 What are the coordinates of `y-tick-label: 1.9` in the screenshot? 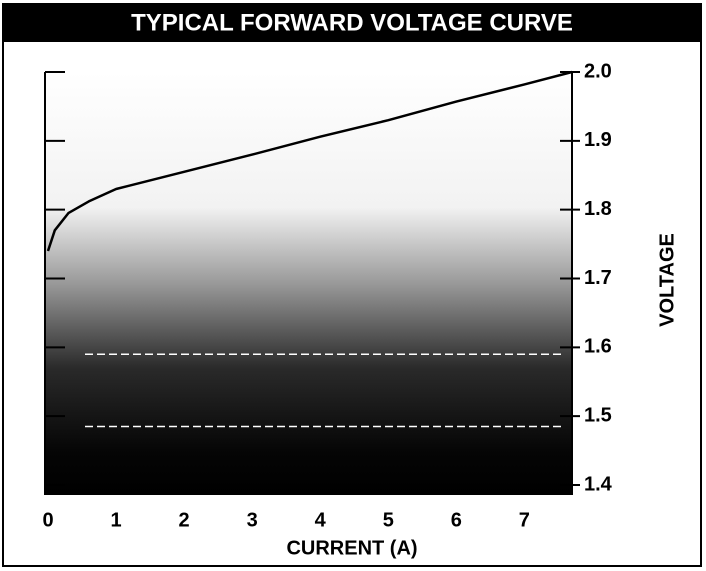 It's located at (598, 140).